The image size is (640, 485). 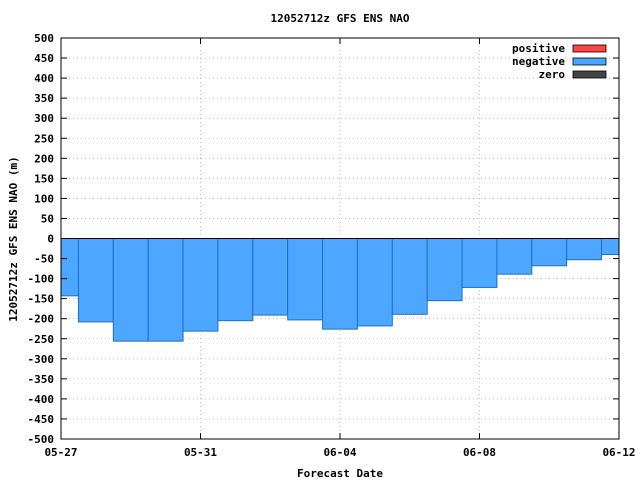 What do you see at coordinates (44, 158) in the screenshot?
I see `y-tick-label: 200` at bounding box center [44, 158].